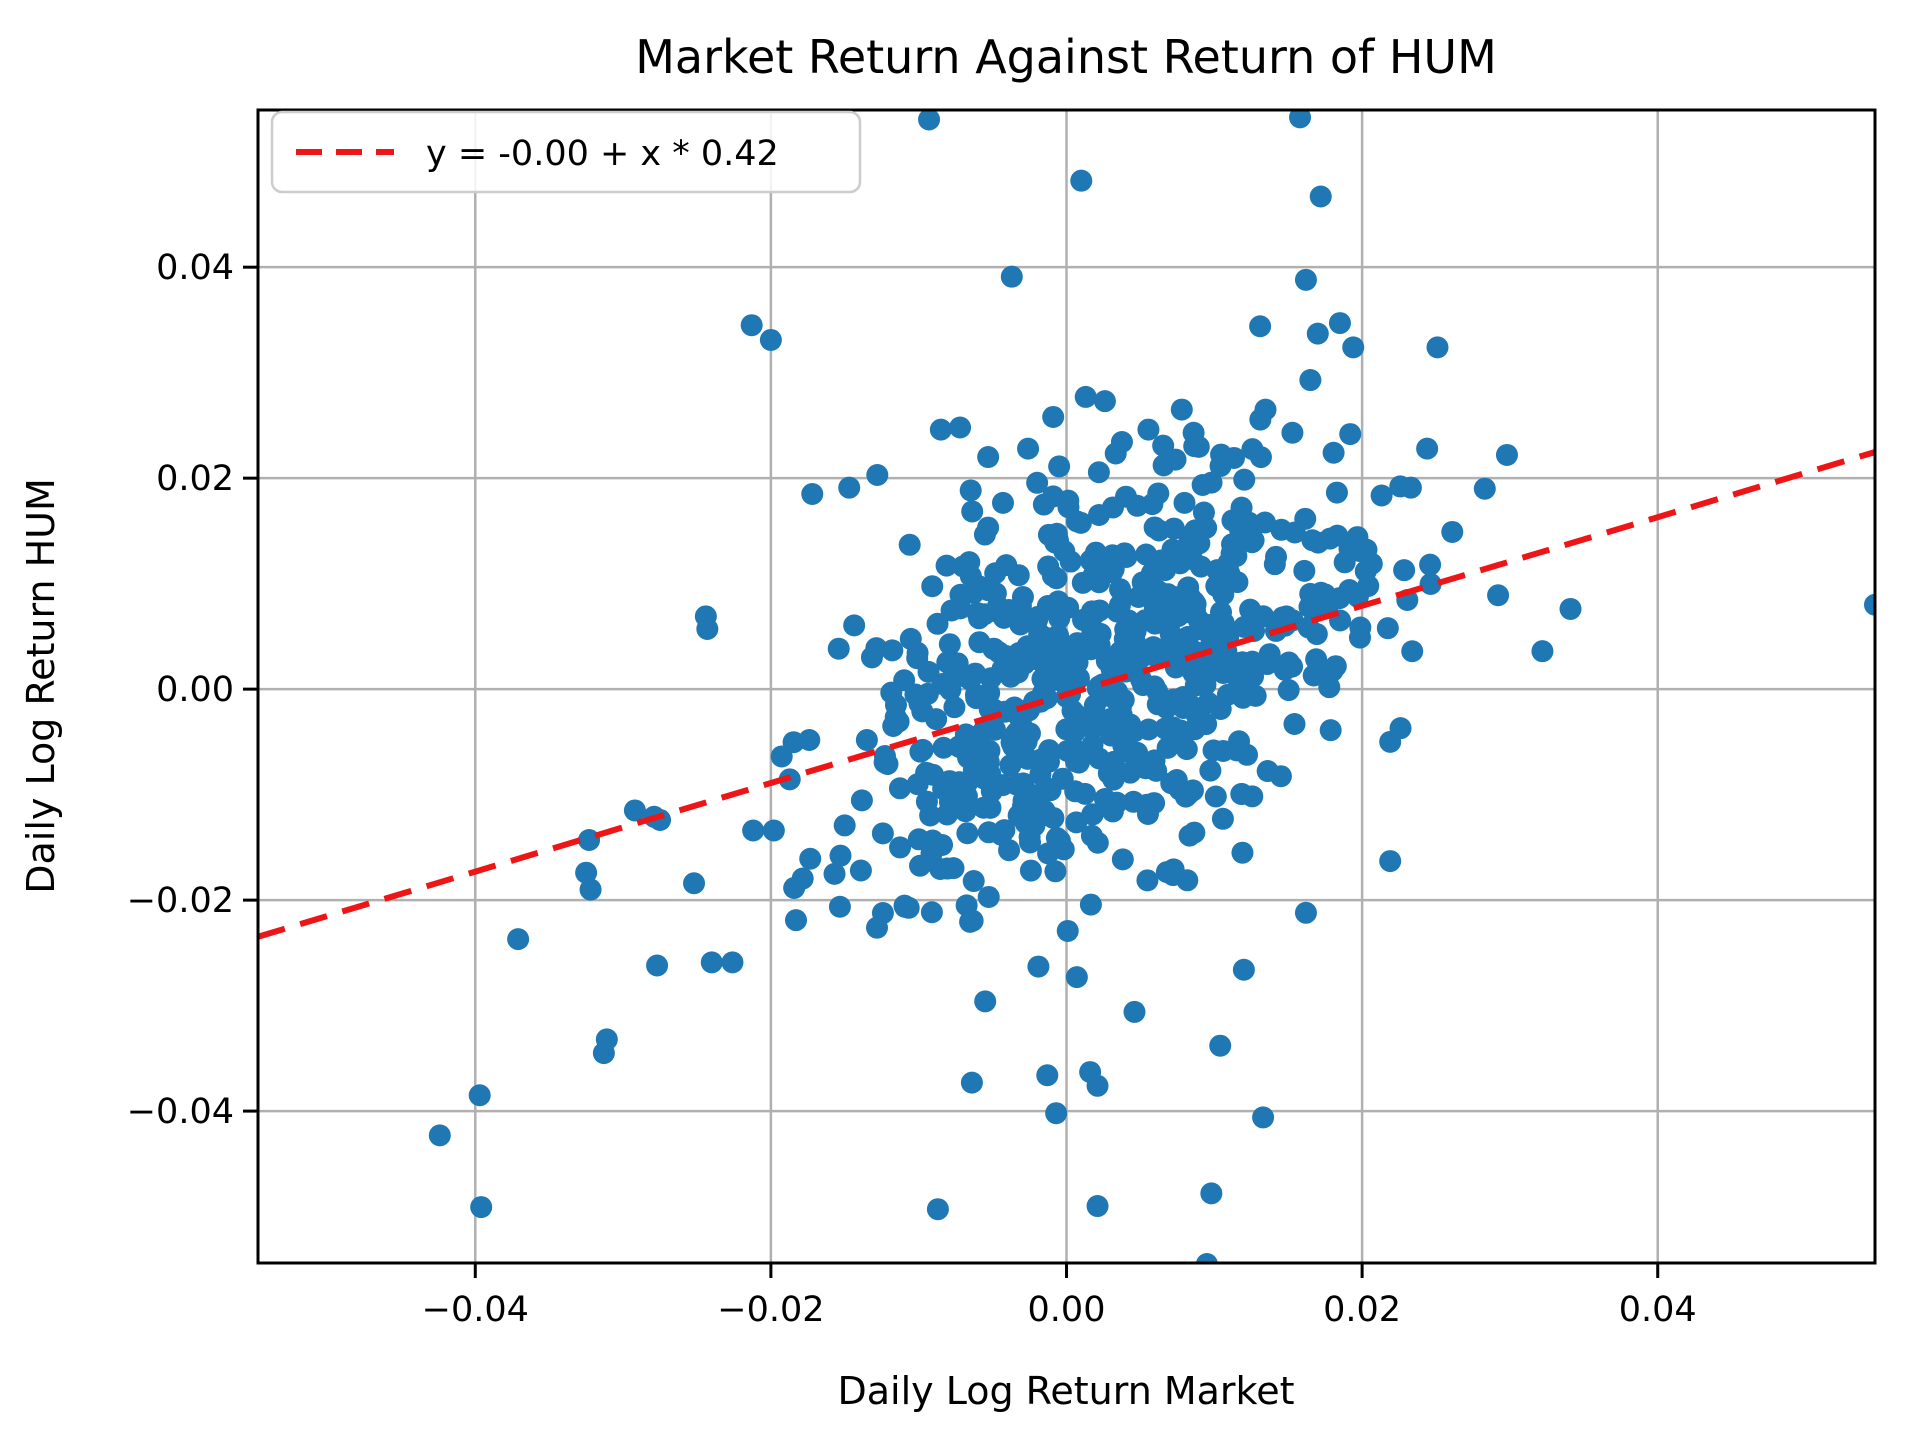 The width and height of the screenshot is (1920, 1444). What do you see at coordinates (1066, 1391) in the screenshot?
I see `x-axis-label: Daily Log Return Market` at bounding box center [1066, 1391].